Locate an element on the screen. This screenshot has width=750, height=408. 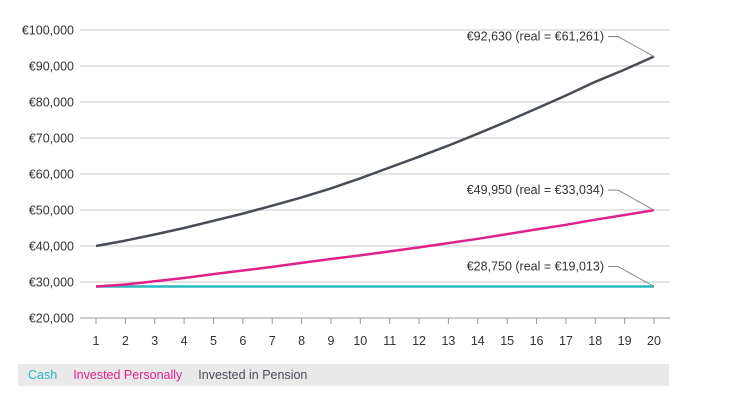
x-tick-label: 20 is located at coordinates (654, 341).